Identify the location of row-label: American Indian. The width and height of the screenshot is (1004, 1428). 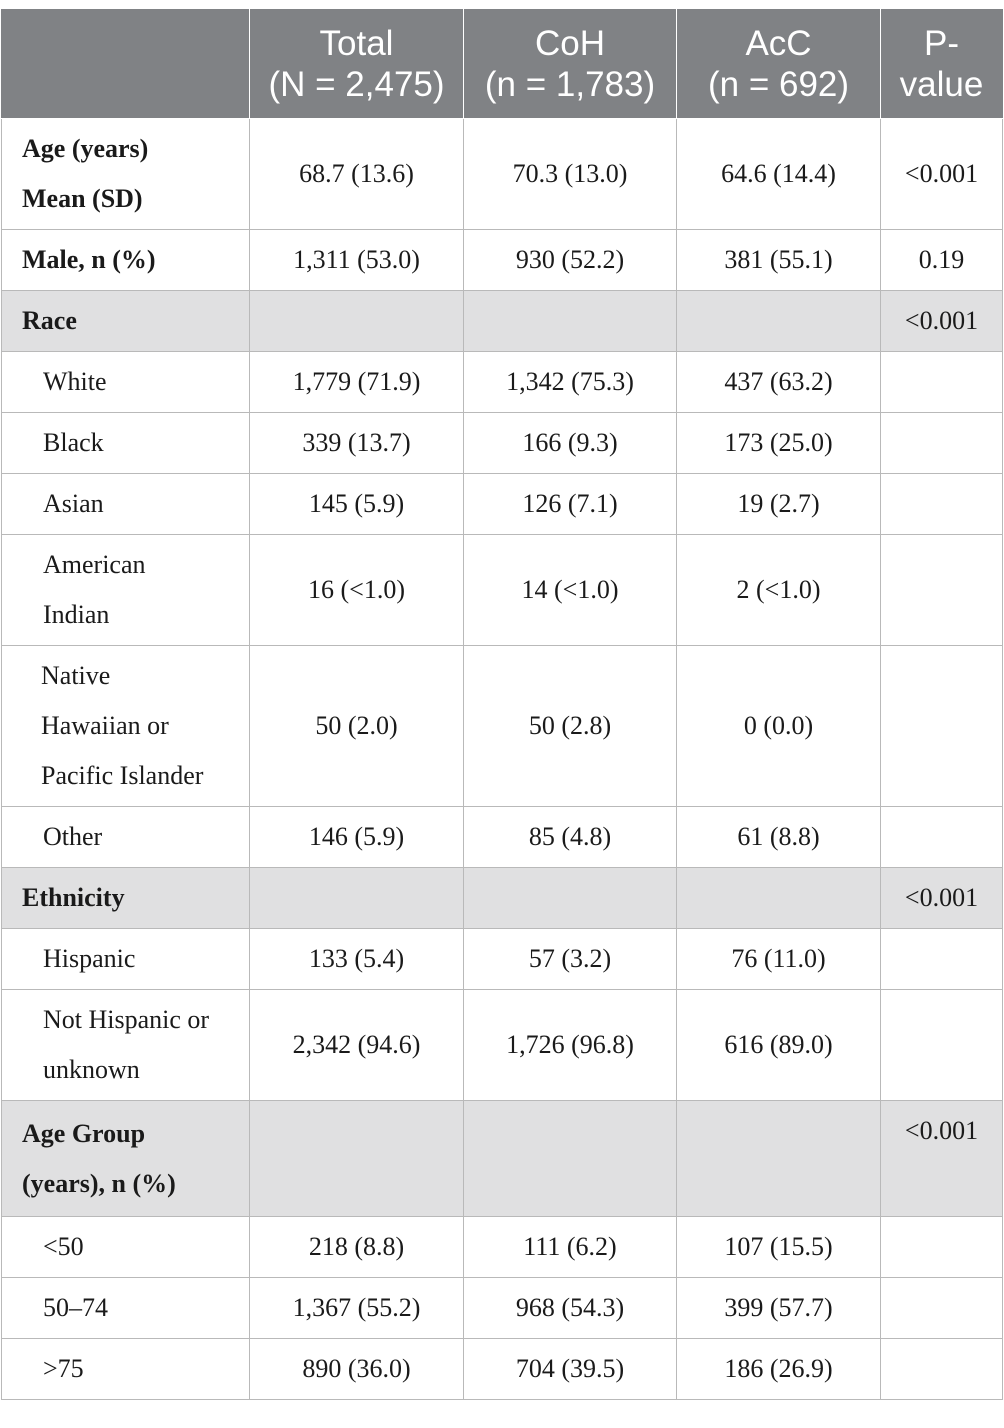
(125, 590).